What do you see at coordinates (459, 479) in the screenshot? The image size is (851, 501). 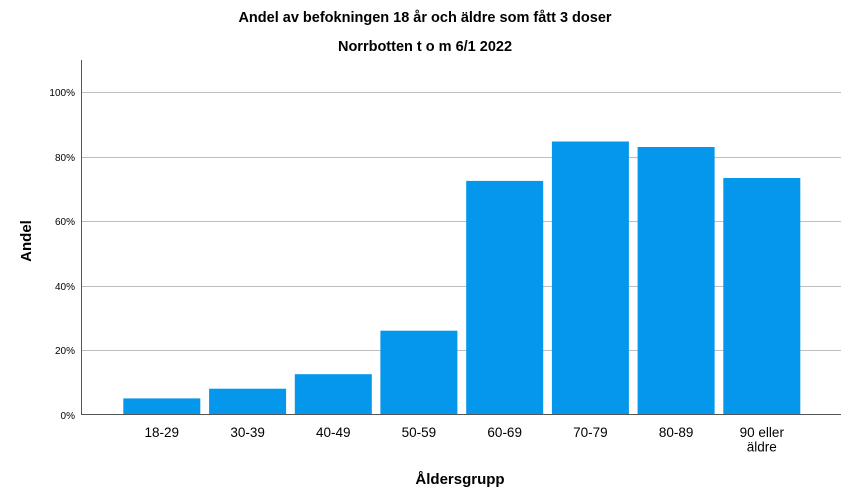 I see `x-axis-title: Åldersgrupp` at bounding box center [459, 479].